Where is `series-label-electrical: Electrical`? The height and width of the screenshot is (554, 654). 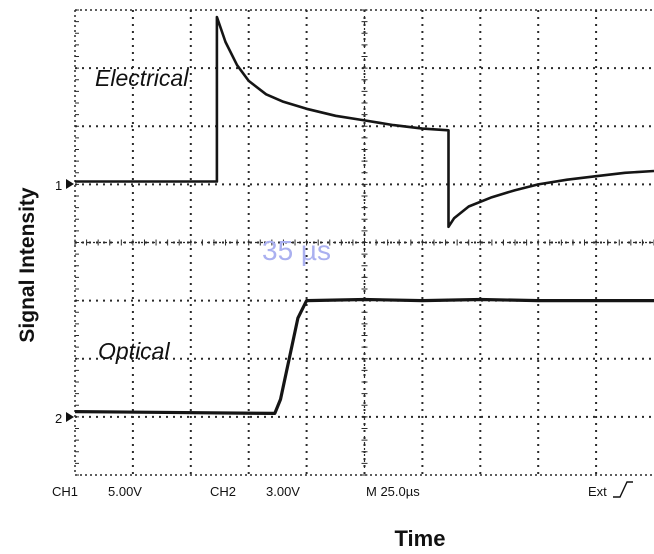 series-label-electrical: Electrical is located at coordinates (142, 78).